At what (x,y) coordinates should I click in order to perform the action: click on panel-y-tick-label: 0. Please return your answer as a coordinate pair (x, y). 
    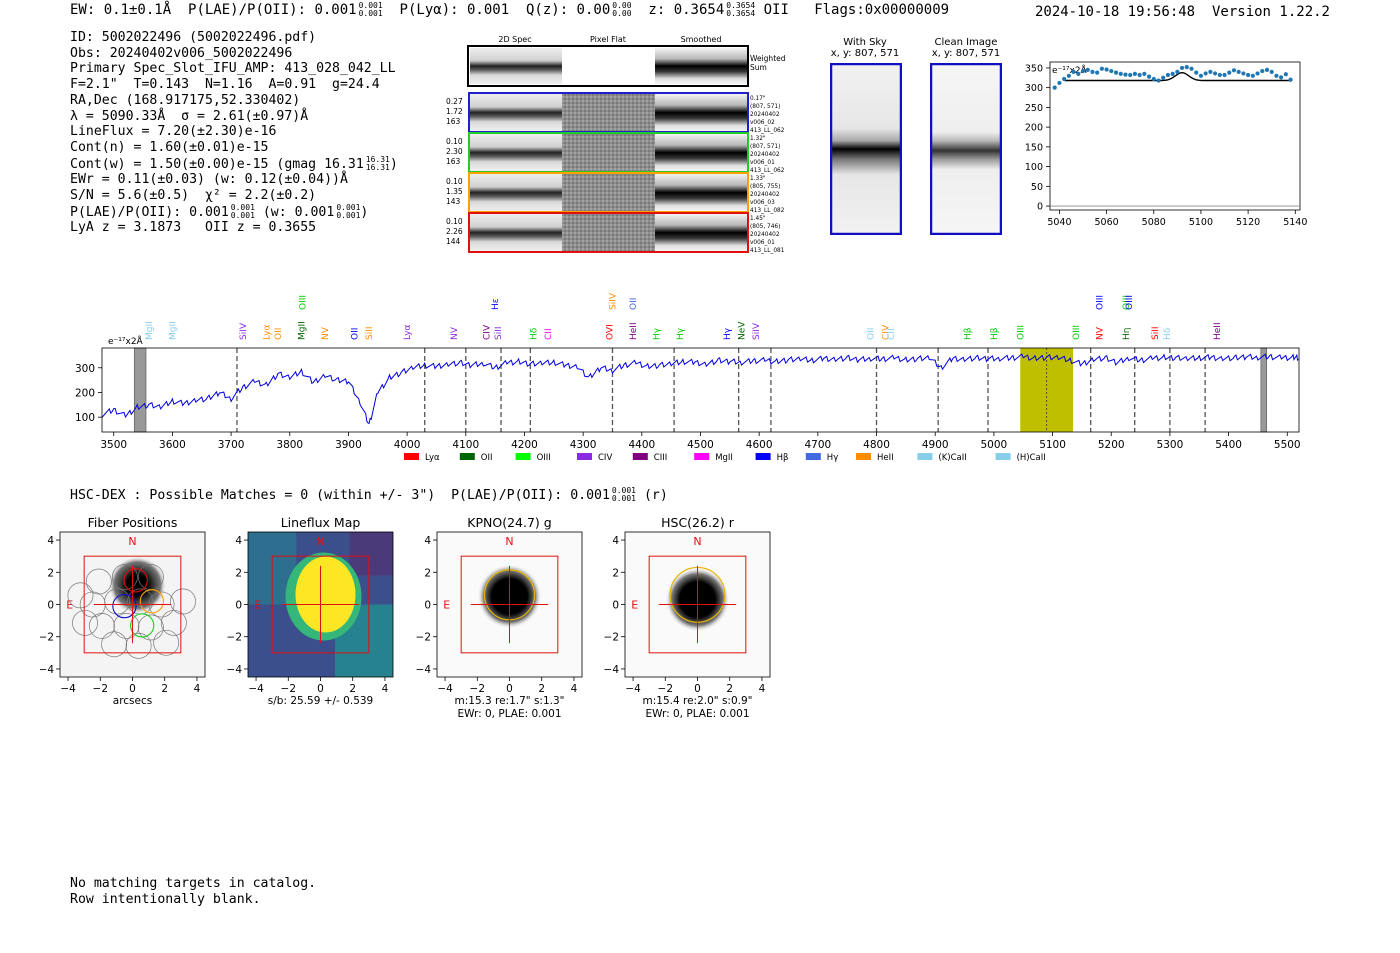
    Looking at the image, I should click on (615, 606).